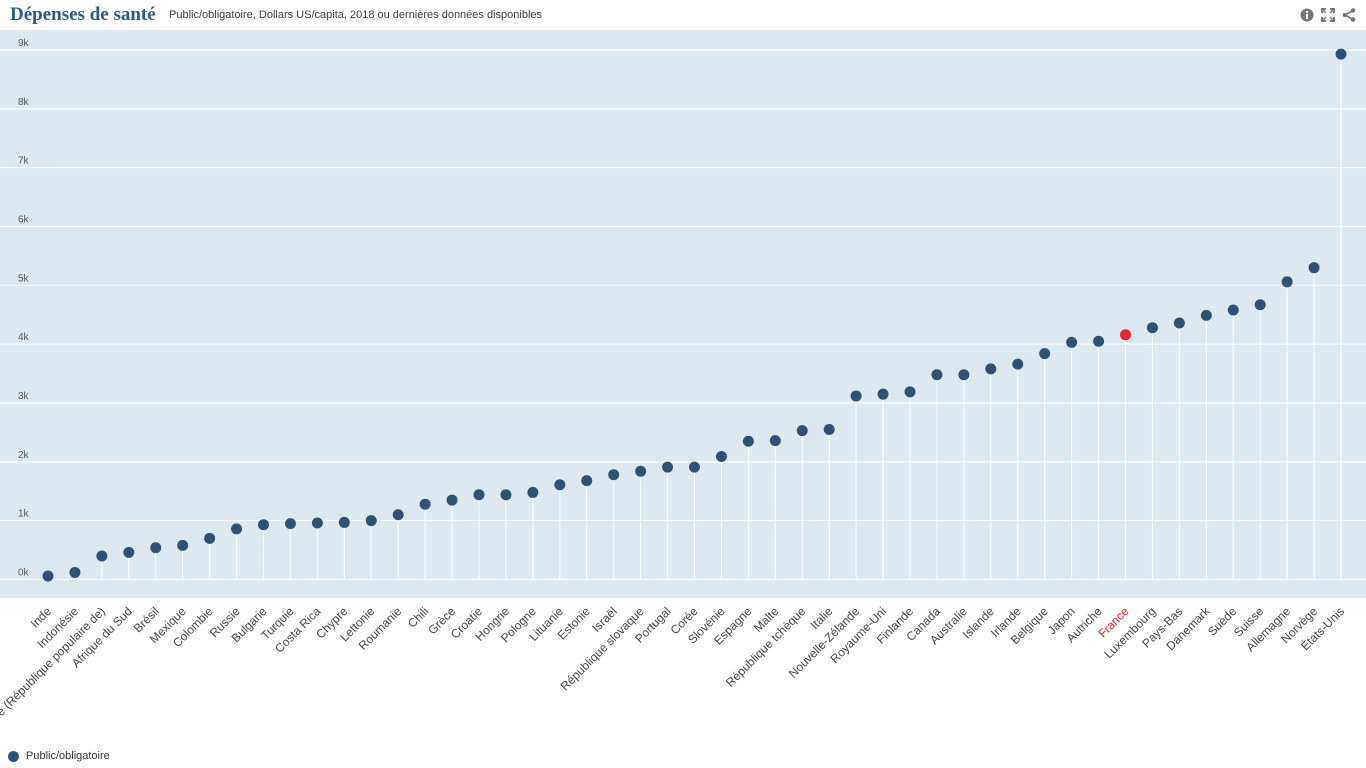 This screenshot has height=768, width=1366. I want to click on data-point-highlight, so click(1125, 335).